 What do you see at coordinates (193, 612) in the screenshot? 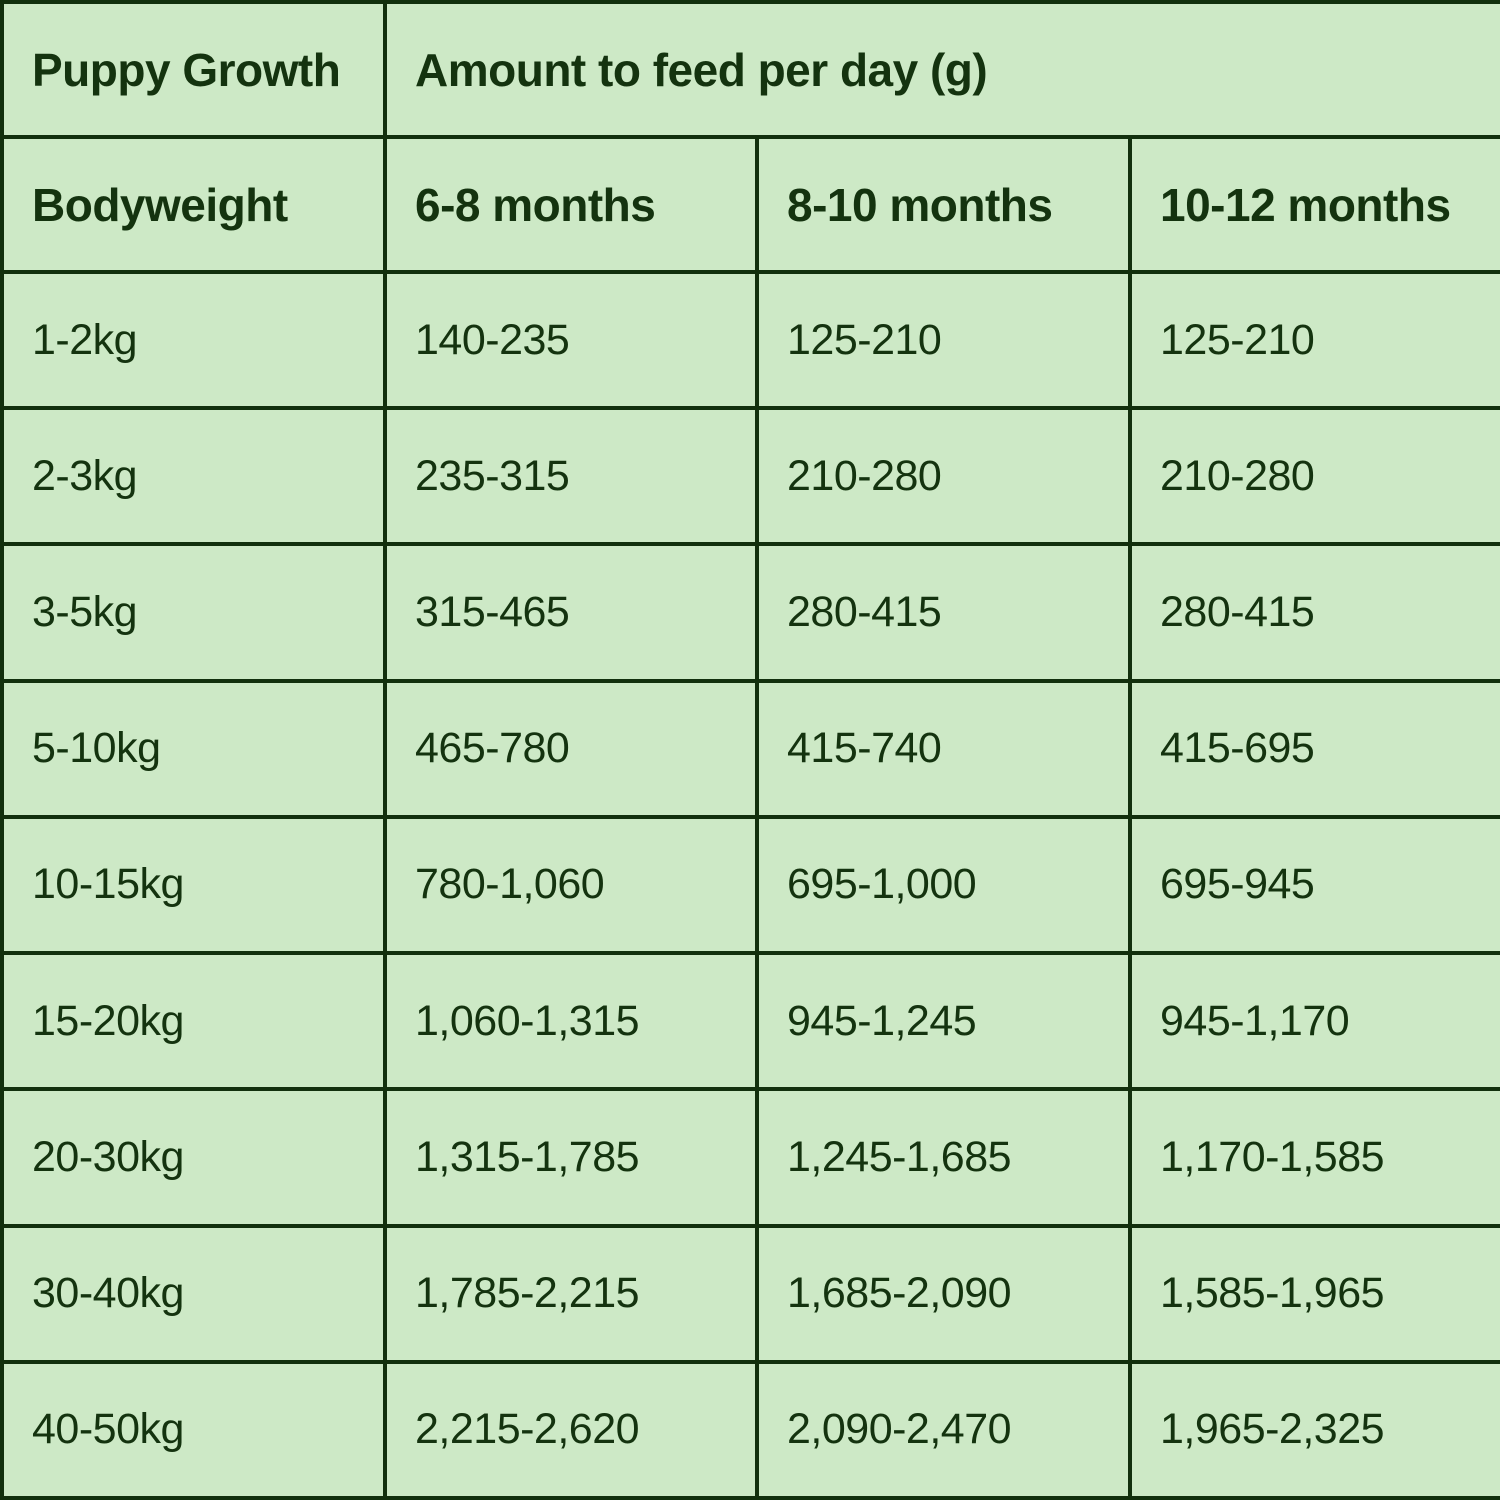
I see `bodyweight-cell: 3-5kg` at bounding box center [193, 612].